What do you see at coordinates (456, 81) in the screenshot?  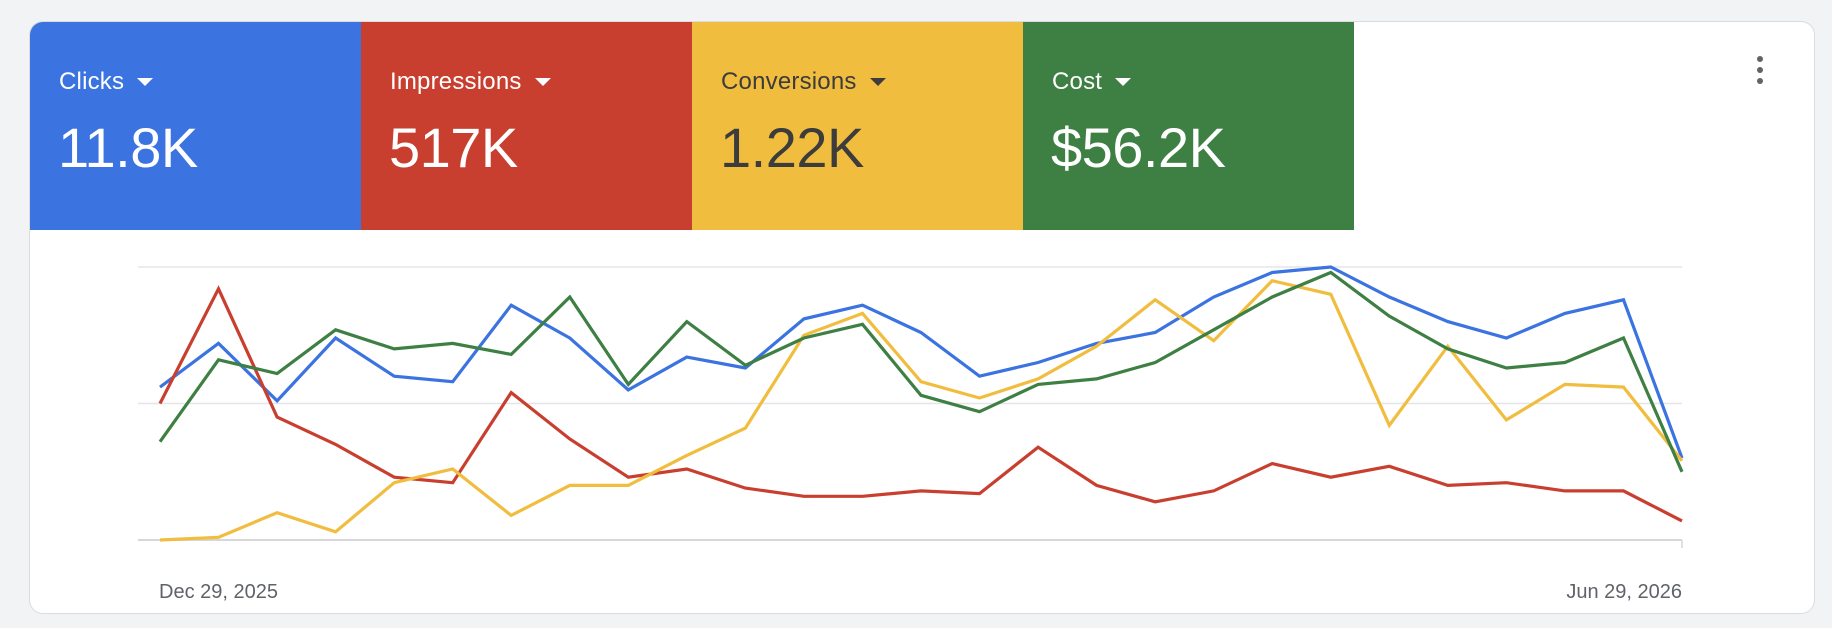 I see `metric-label: Impressions` at bounding box center [456, 81].